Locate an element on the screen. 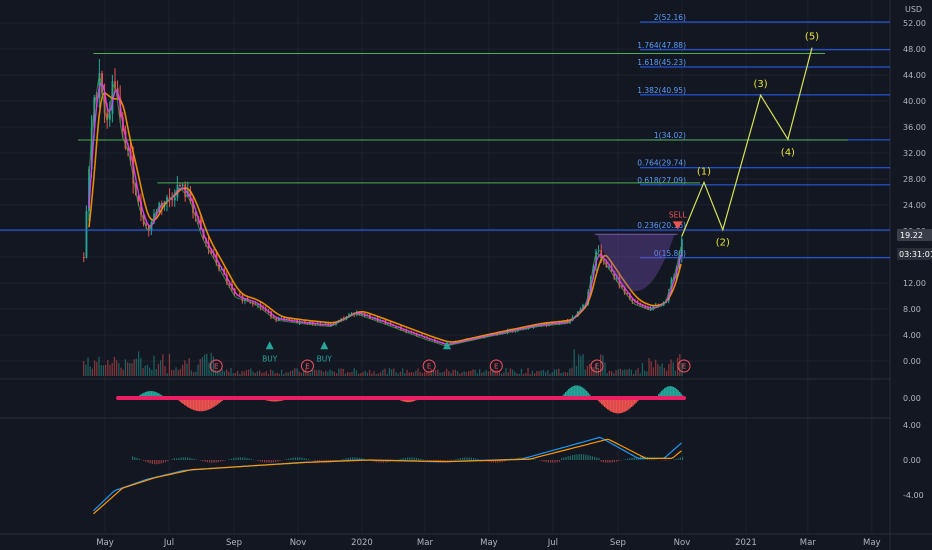 This screenshot has height=550, width=932. fib-label: 1.618(45.23) is located at coordinates (661, 62).